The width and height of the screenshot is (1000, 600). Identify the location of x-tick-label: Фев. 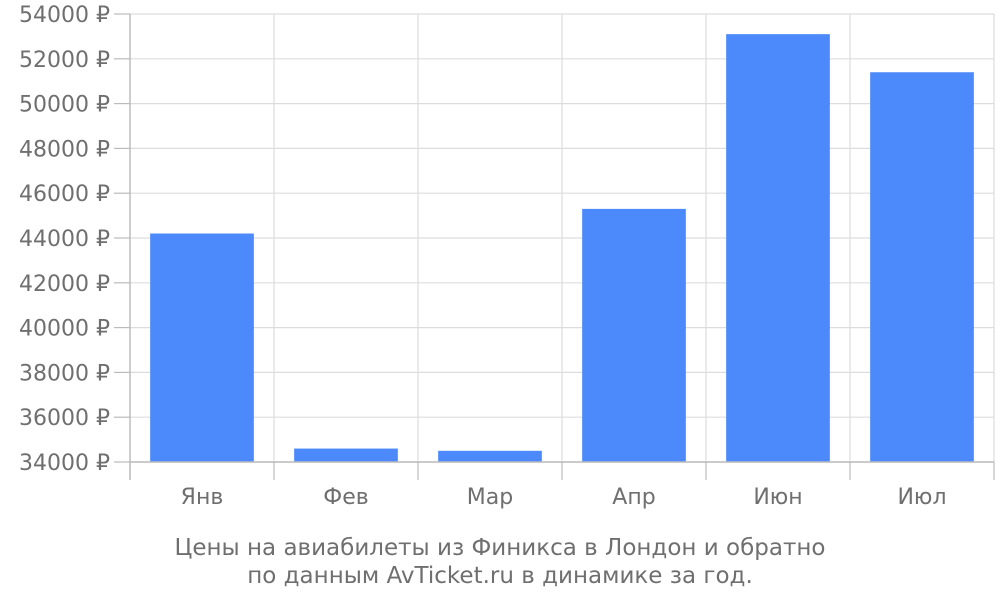
(345, 497).